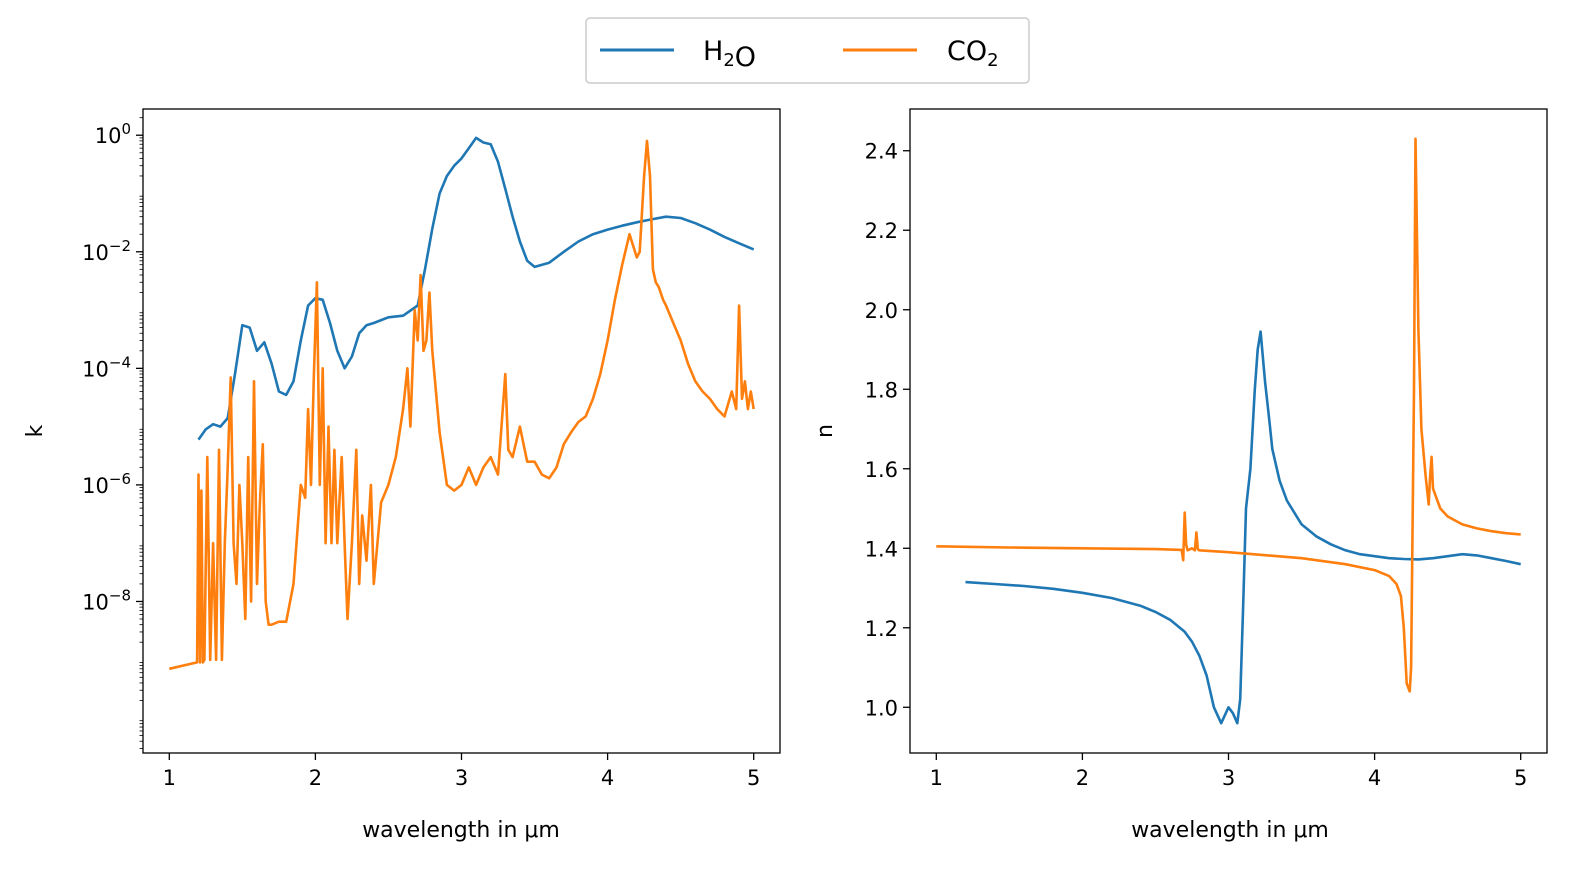 This screenshot has height=871, width=1580. Describe the element at coordinates (753, 778) in the screenshot. I see `k-x-tick-label: 5` at that location.